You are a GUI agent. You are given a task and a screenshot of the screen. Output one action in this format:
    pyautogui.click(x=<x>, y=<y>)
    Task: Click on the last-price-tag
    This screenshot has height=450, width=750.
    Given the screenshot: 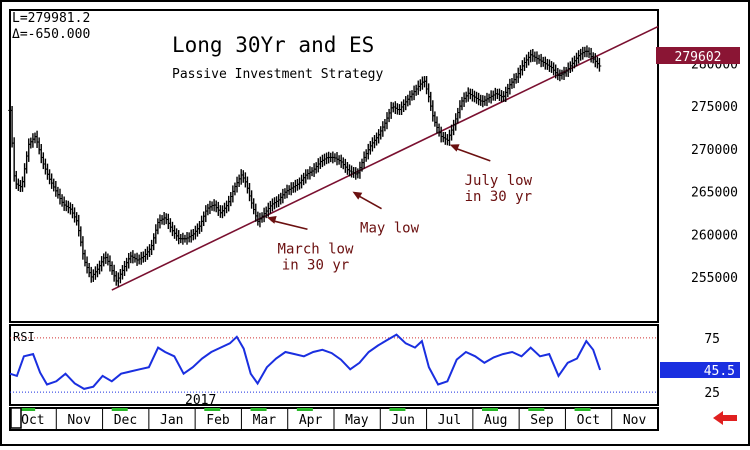 What is the action you would take?
    pyautogui.click(x=698, y=55)
    